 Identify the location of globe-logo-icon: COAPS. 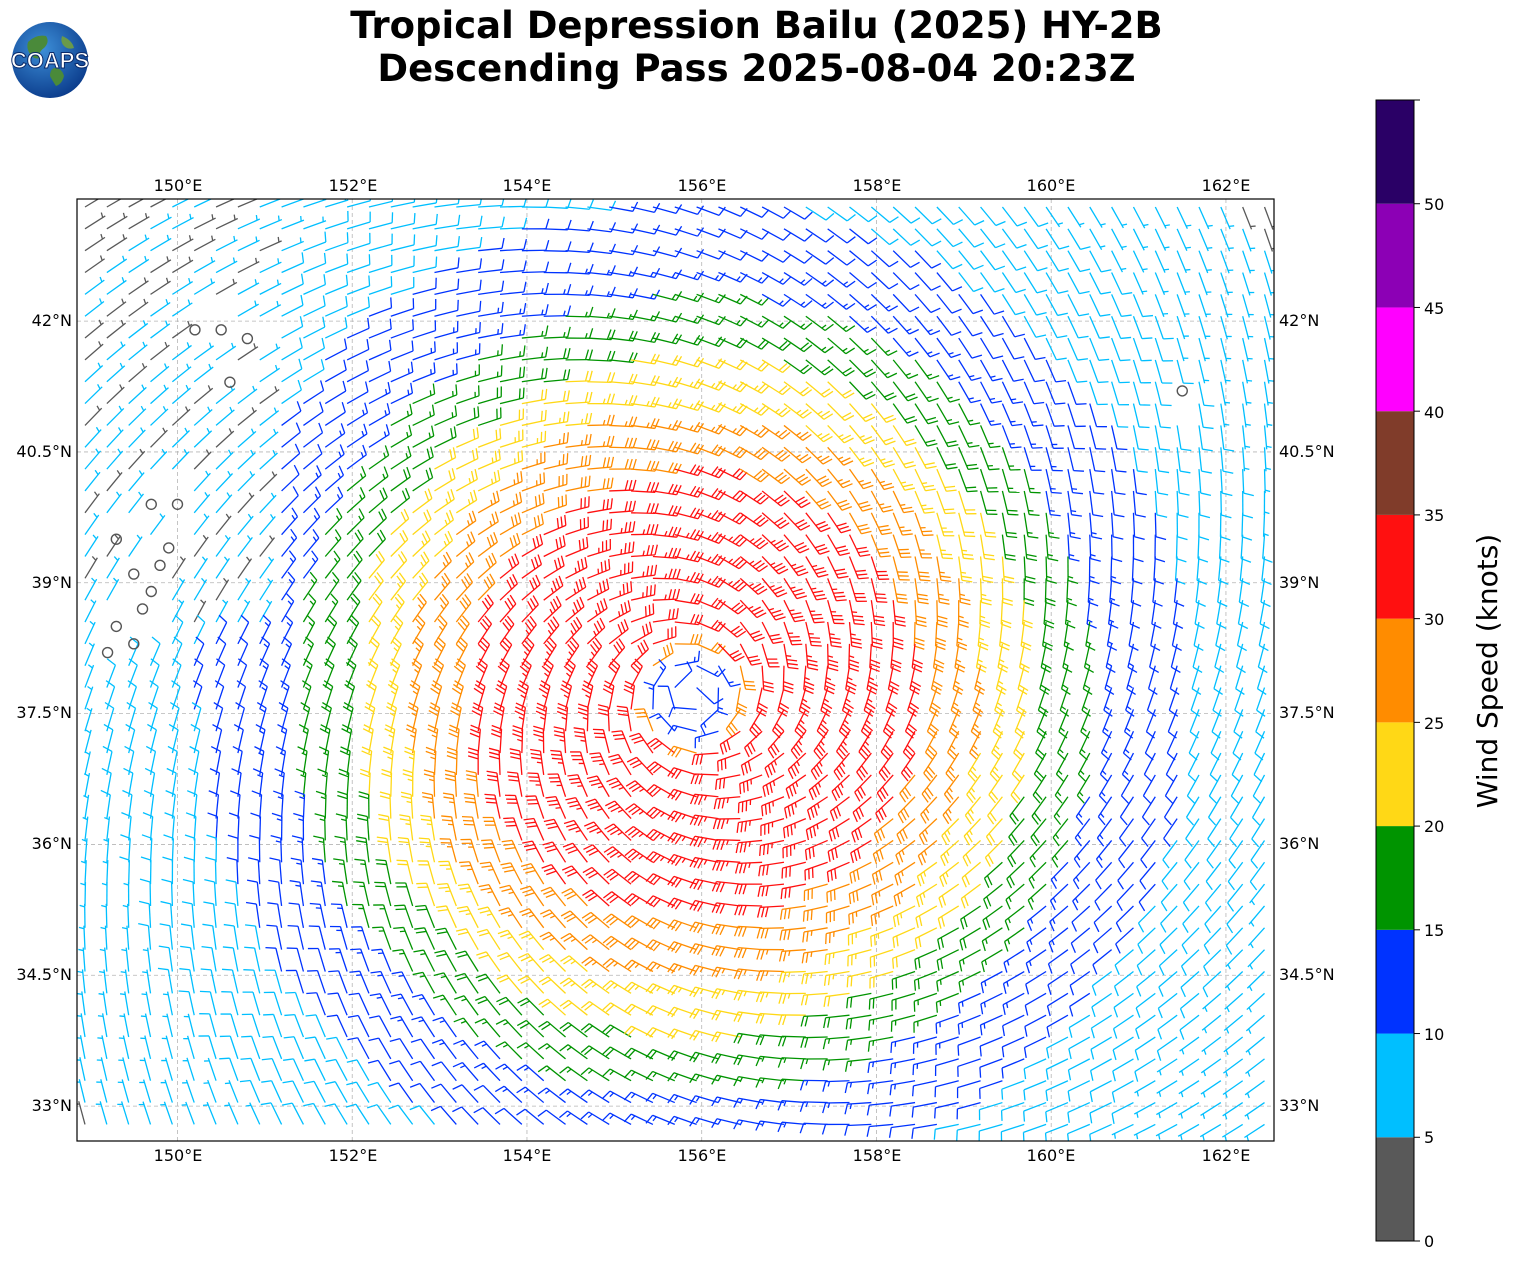
(50, 60).